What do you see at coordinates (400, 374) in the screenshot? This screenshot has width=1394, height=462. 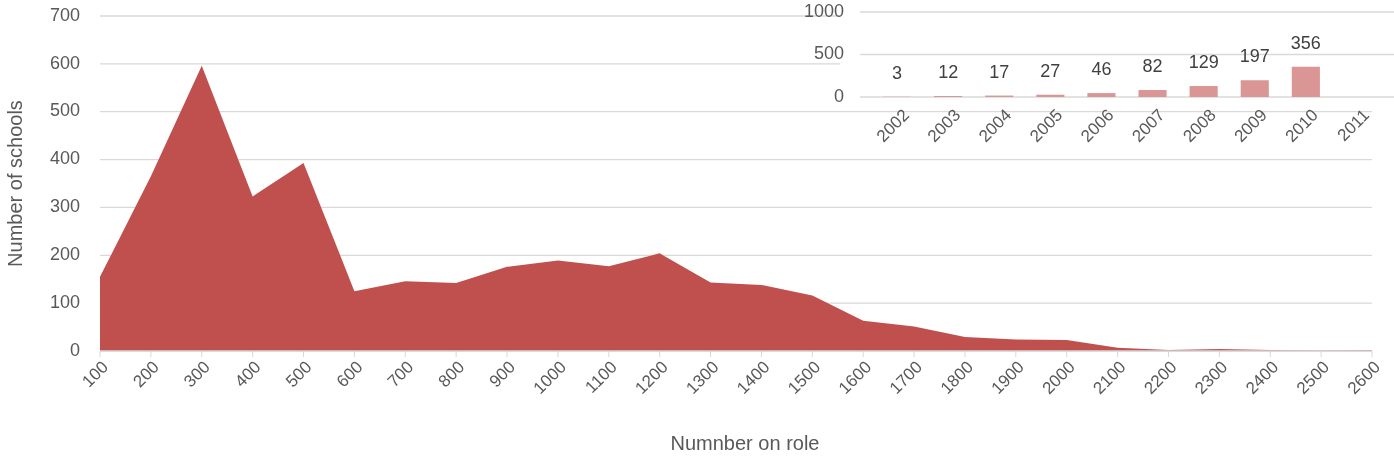 I see `x-tick-label: 700` at bounding box center [400, 374].